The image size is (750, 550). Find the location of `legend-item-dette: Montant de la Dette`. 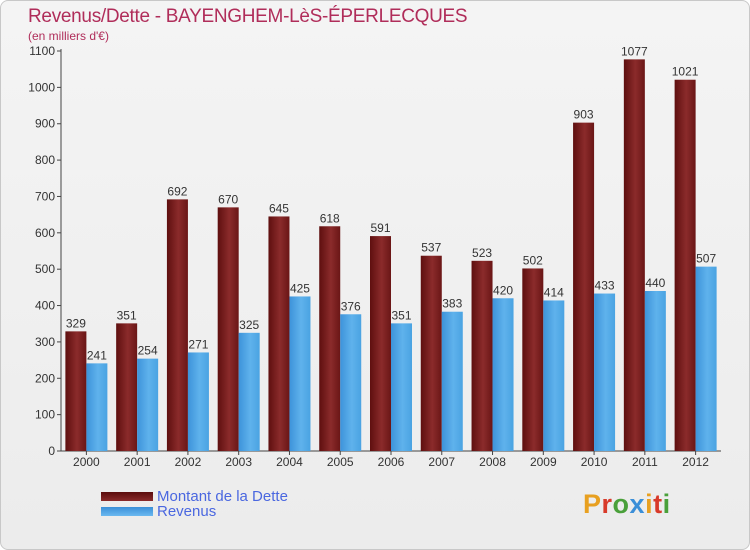

legend-item-dette: Montant de la Dette is located at coordinates (194, 496).